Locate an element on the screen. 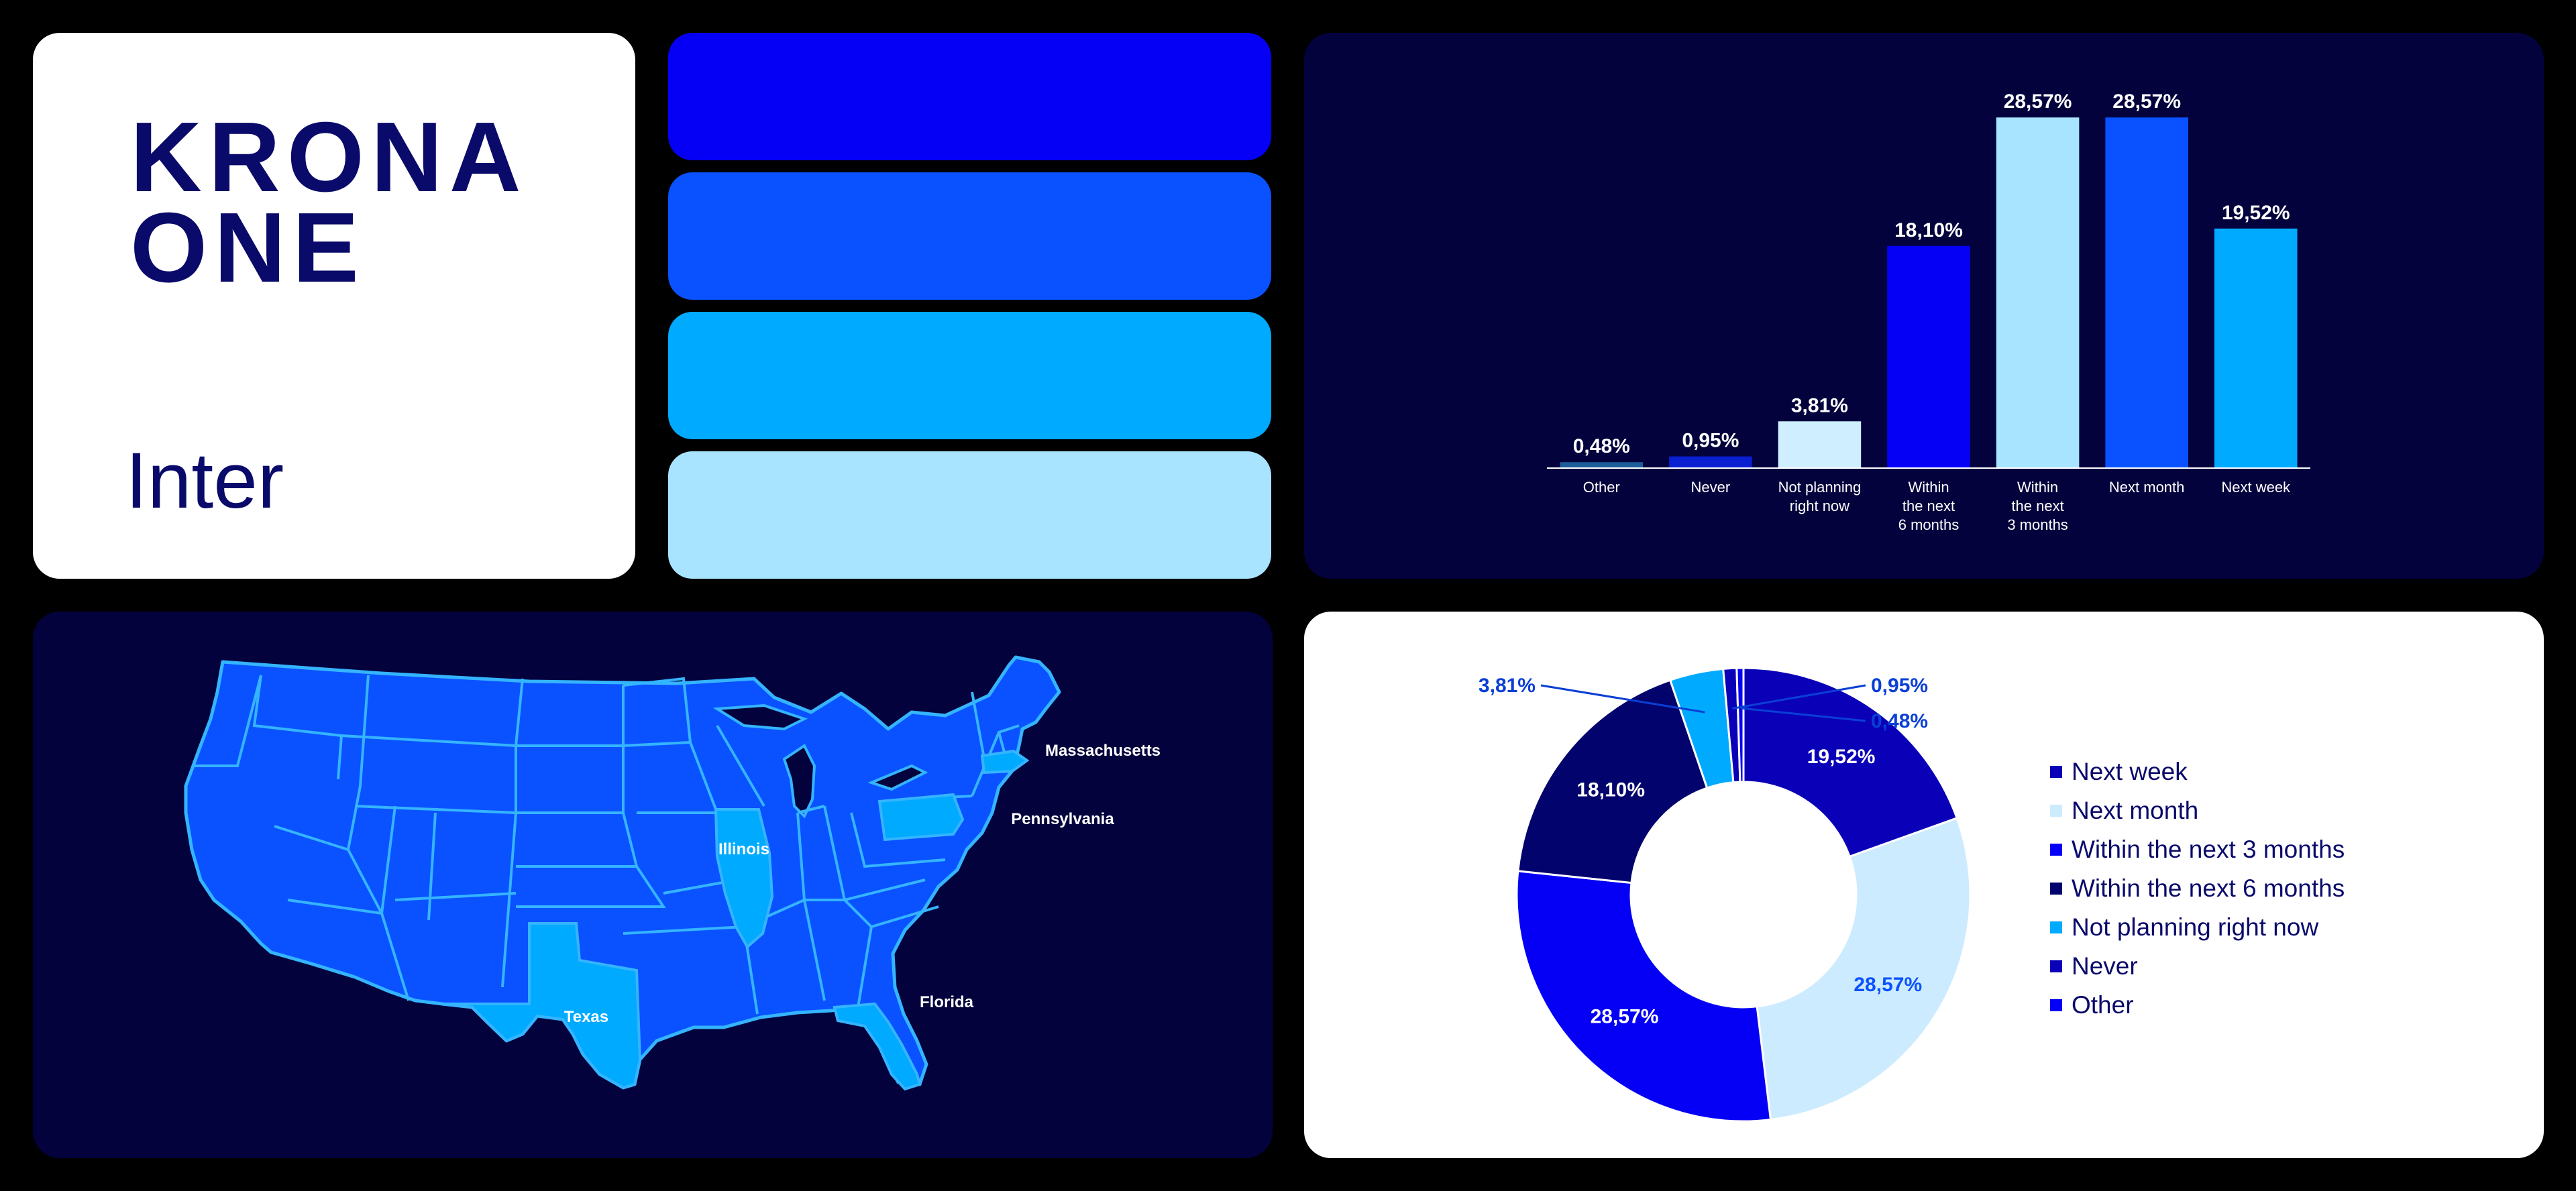  bar-category-label-2: Not planning right now is located at coordinates (1820, 496).